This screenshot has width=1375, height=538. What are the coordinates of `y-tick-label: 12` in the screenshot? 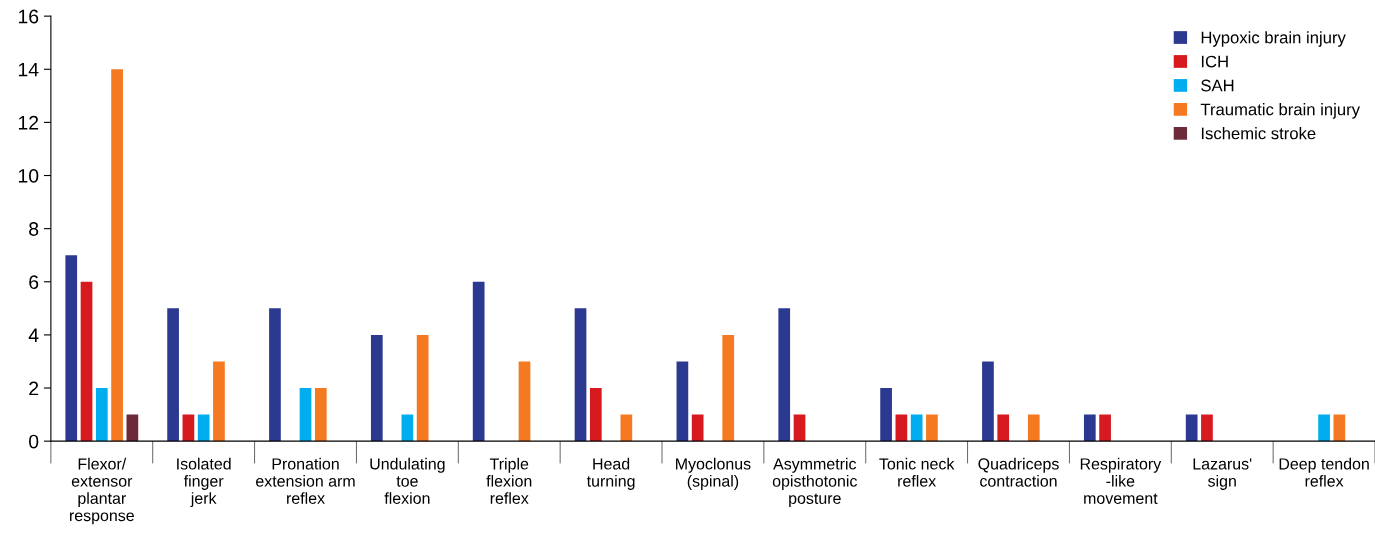 It's located at (28, 122).